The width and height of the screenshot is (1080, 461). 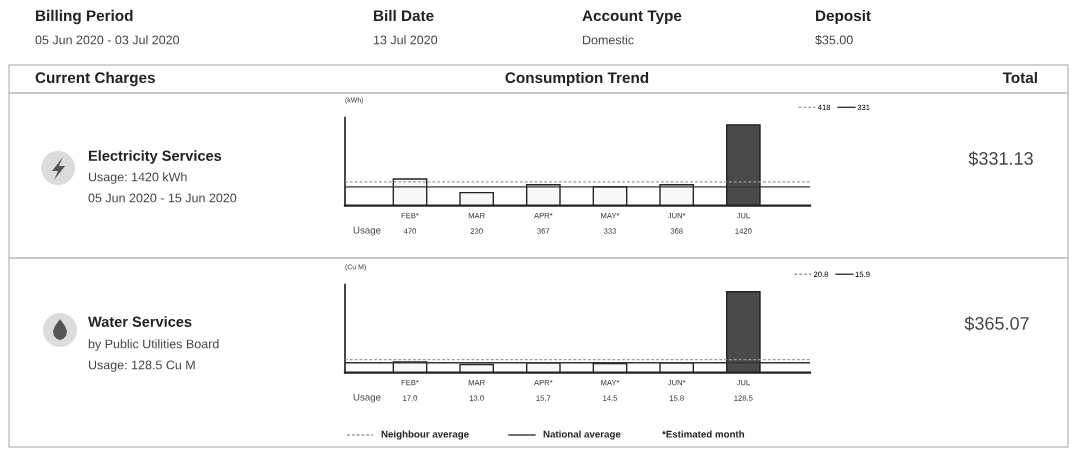 What do you see at coordinates (834, 40) in the screenshot?
I see `text: $35.00` at bounding box center [834, 40].